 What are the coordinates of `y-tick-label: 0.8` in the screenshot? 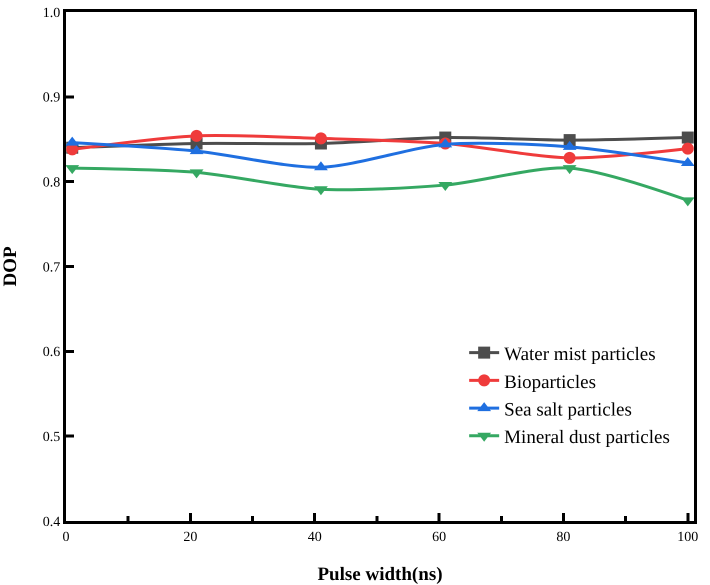 It's located at (51, 183).